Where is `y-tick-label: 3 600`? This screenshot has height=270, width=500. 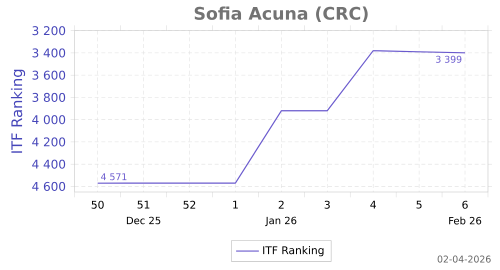
y-tick-label: 3 600 is located at coordinates (49, 75).